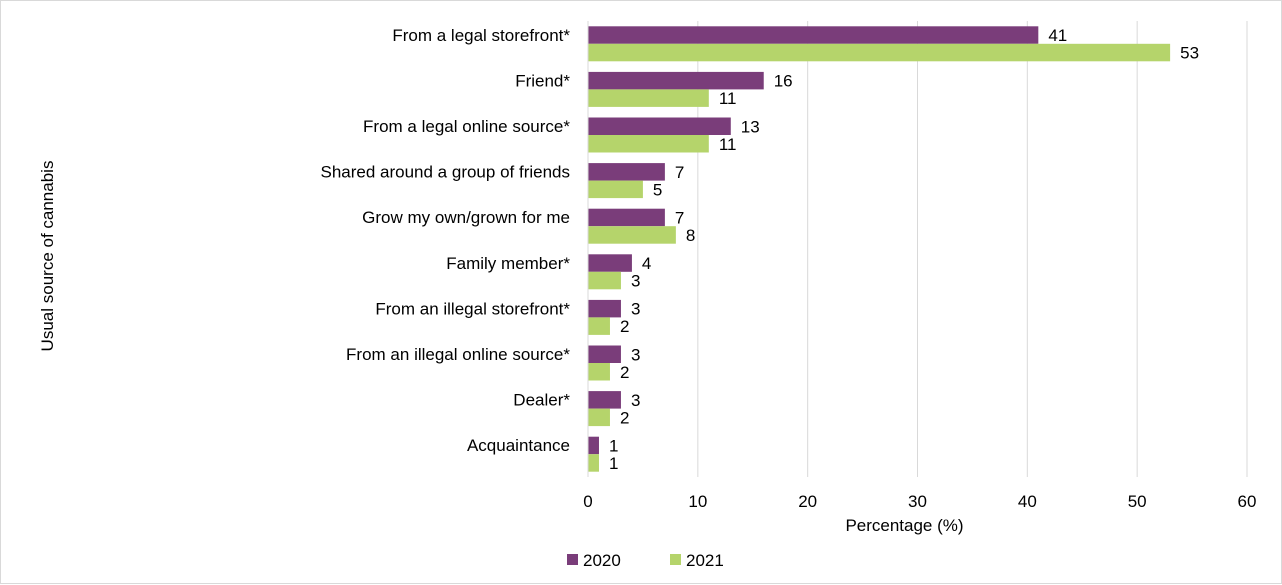 Image resolution: width=1282 pixels, height=585 pixels. I want to click on category-label: From a legal storefront*, so click(481, 35).